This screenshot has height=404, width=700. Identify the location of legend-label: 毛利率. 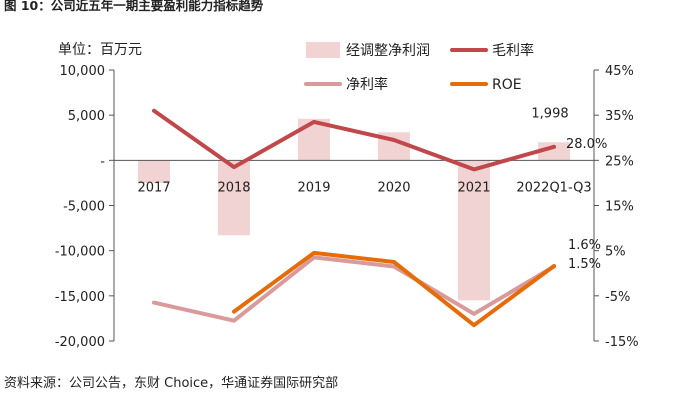
(513, 50).